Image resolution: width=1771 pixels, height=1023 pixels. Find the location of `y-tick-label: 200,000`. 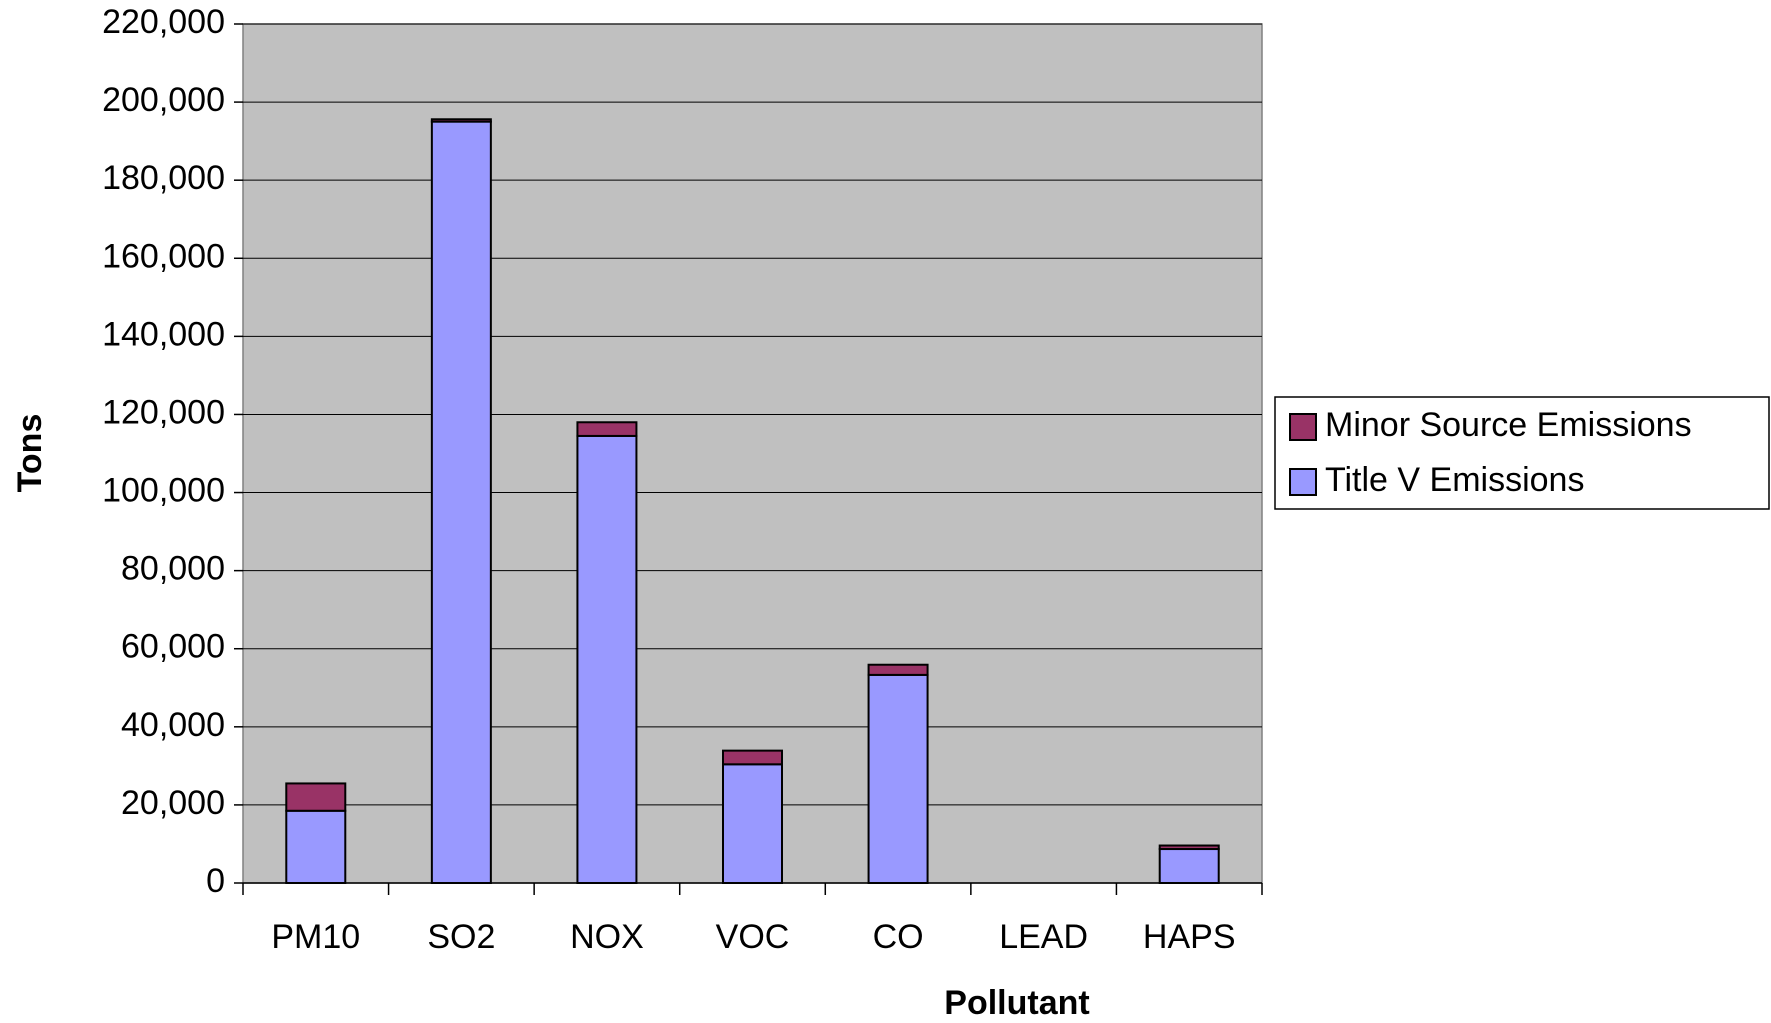

y-tick-label: 200,000 is located at coordinates (163, 100).